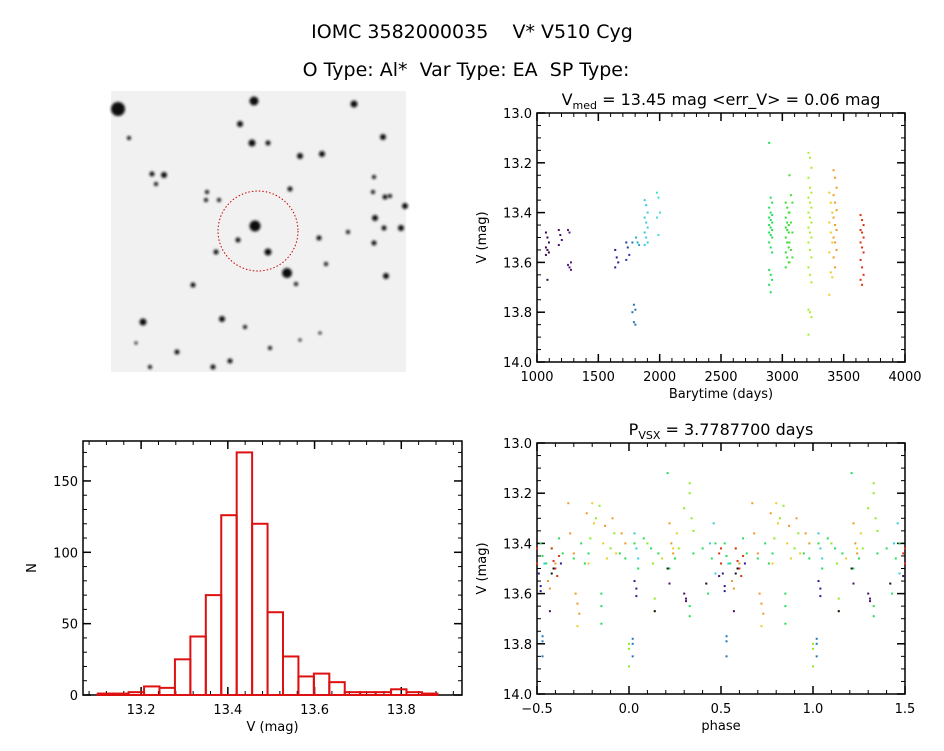 Image resolution: width=944 pixels, height=751 pixels. What do you see at coordinates (517, 494) in the screenshot?
I see `y-tick-label: 13.2` at bounding box center [517, 494].